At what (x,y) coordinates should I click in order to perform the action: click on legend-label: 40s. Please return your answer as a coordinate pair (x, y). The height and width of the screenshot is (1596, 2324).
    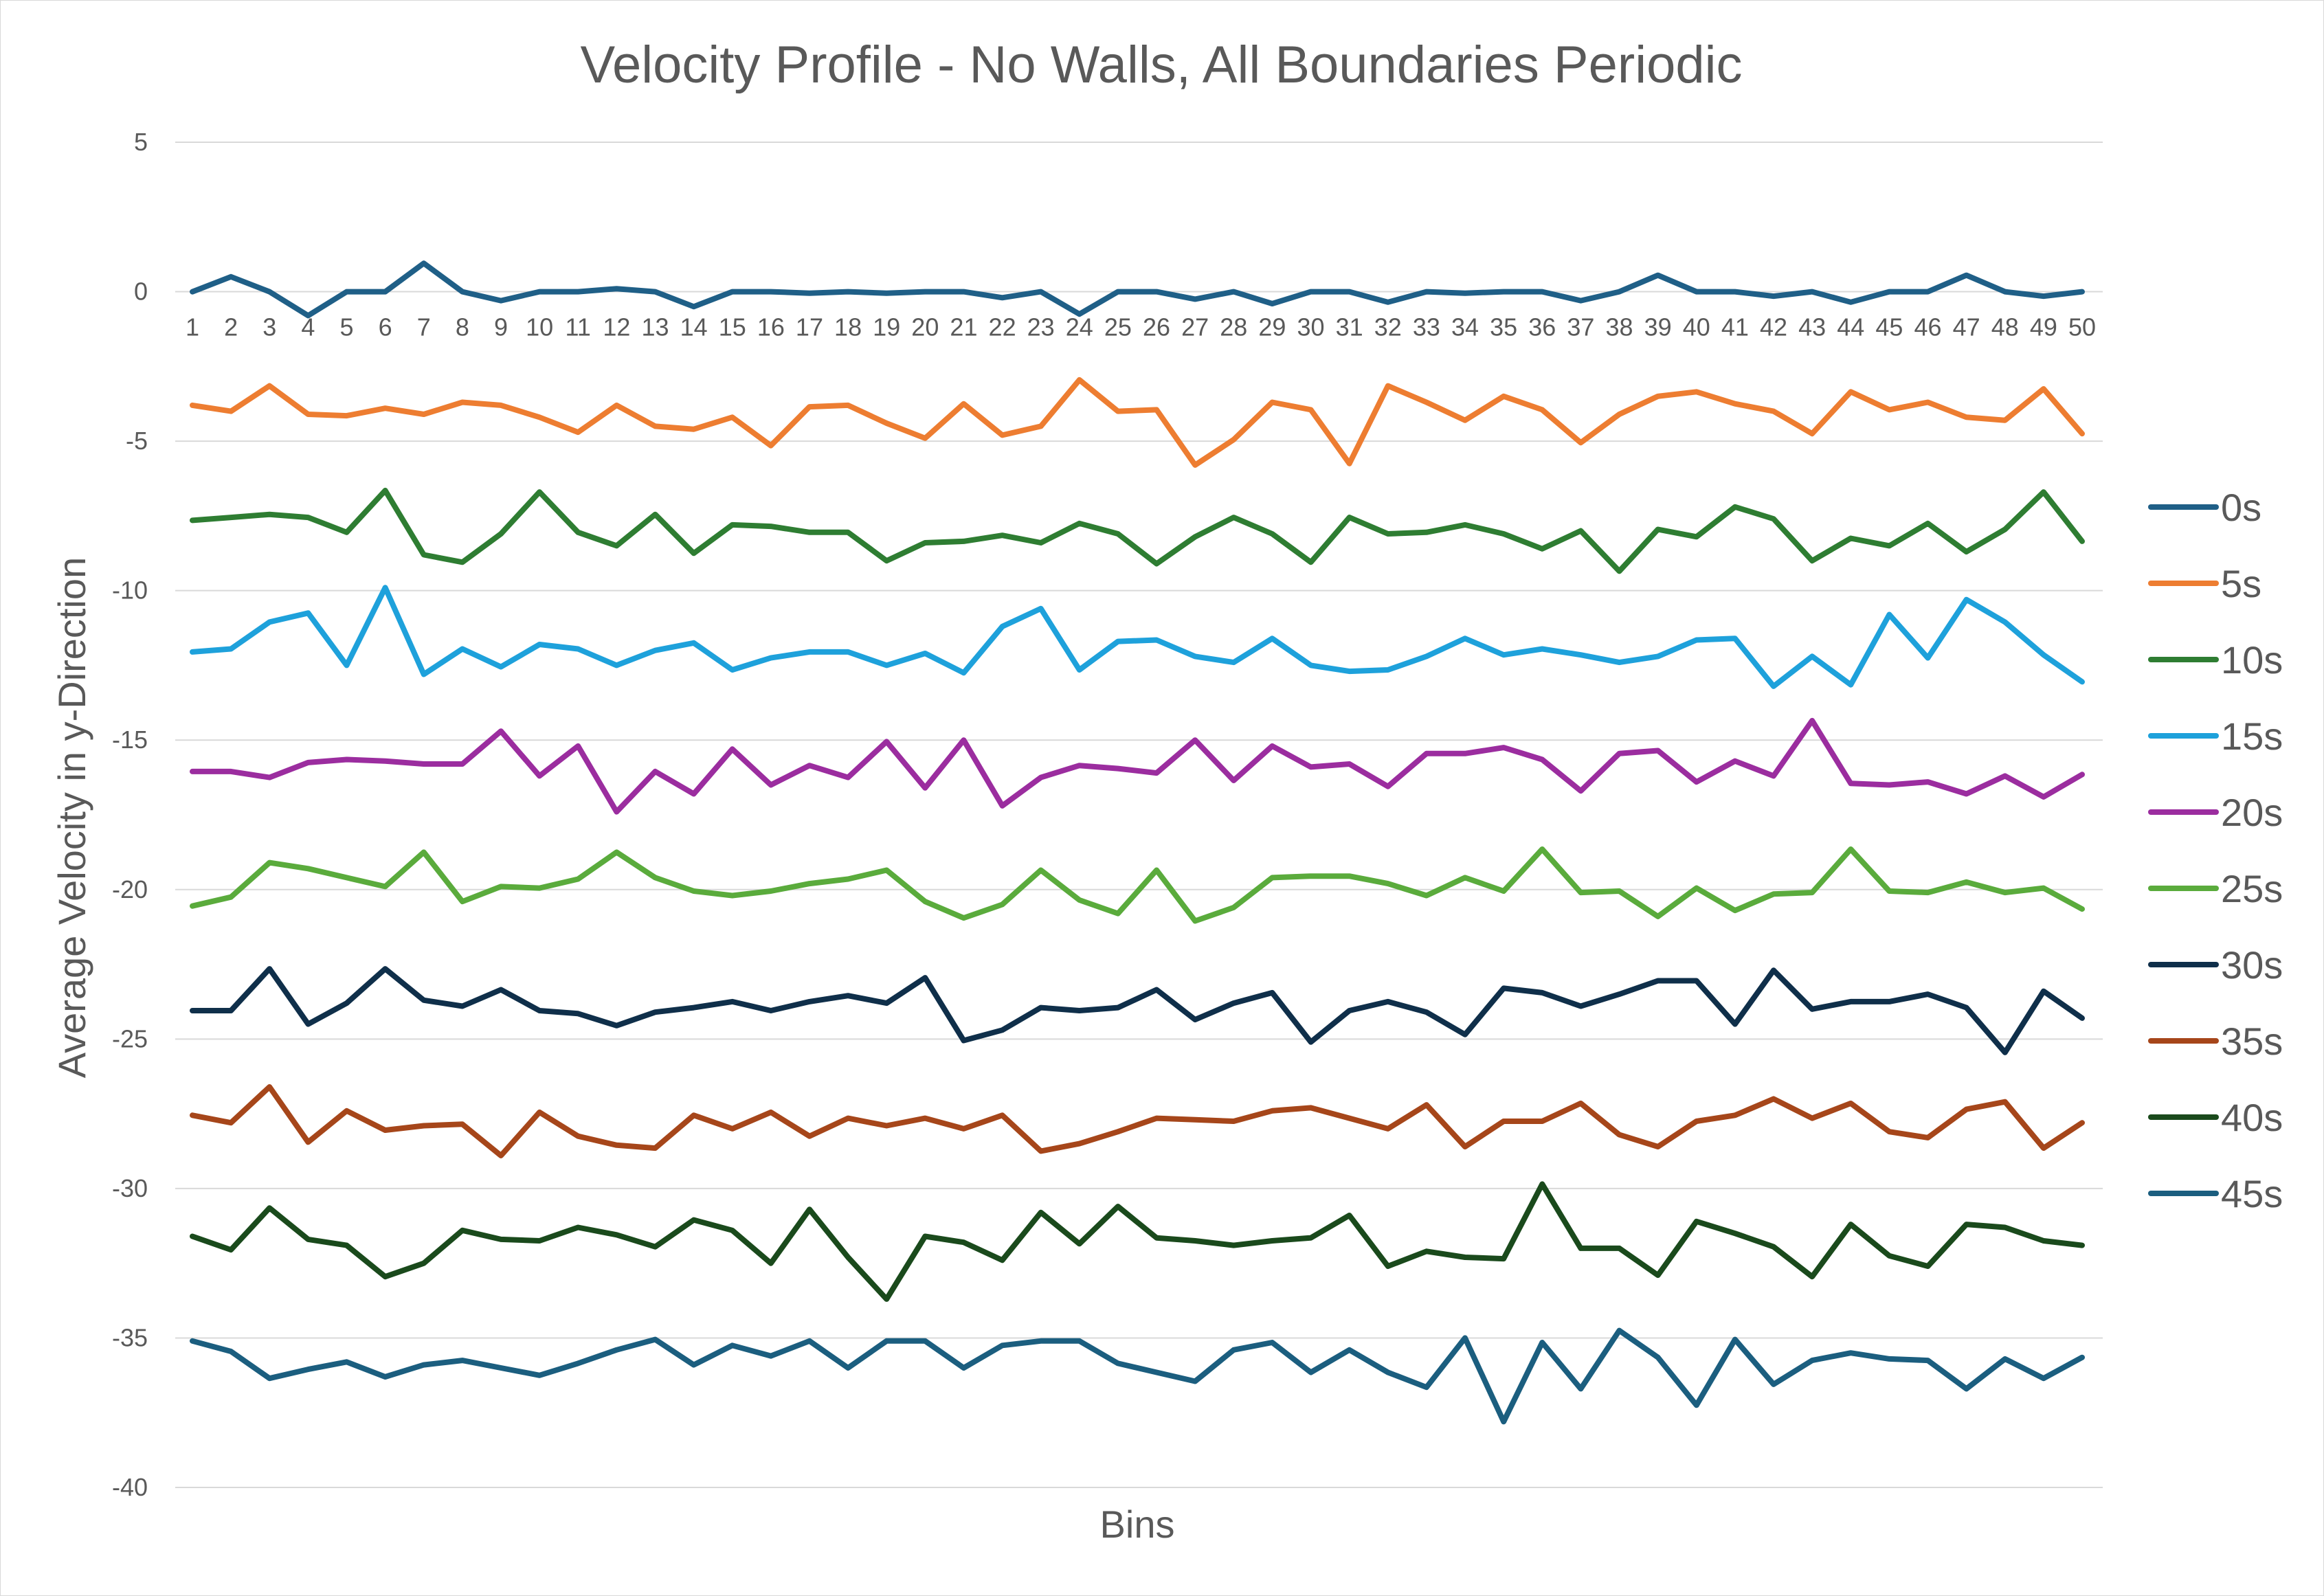
    Looking at the image, I should click on (2252, 1117).